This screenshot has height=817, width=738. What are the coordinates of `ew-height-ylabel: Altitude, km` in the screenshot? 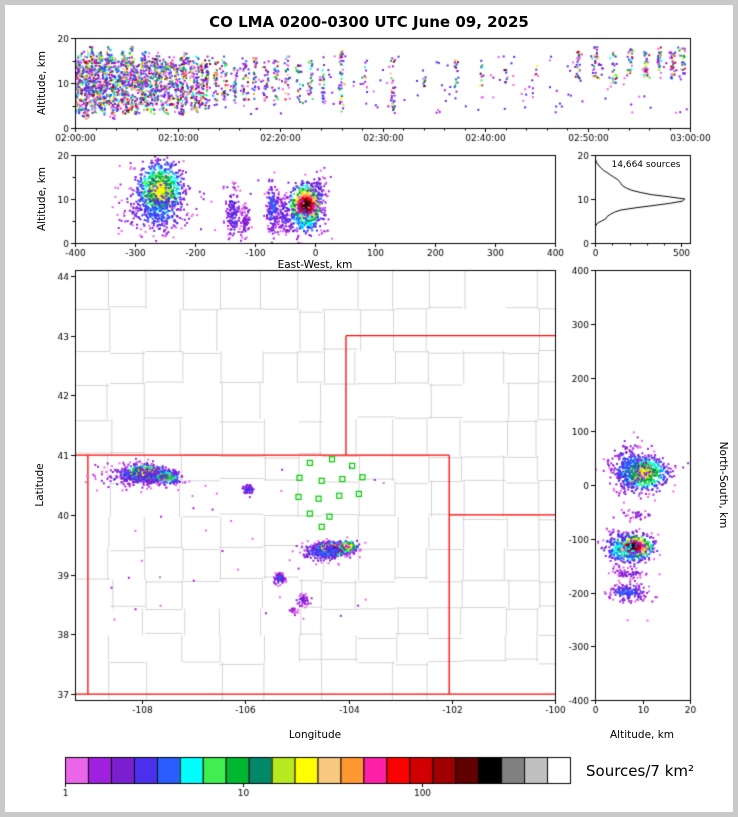 It's located at (42, 199).